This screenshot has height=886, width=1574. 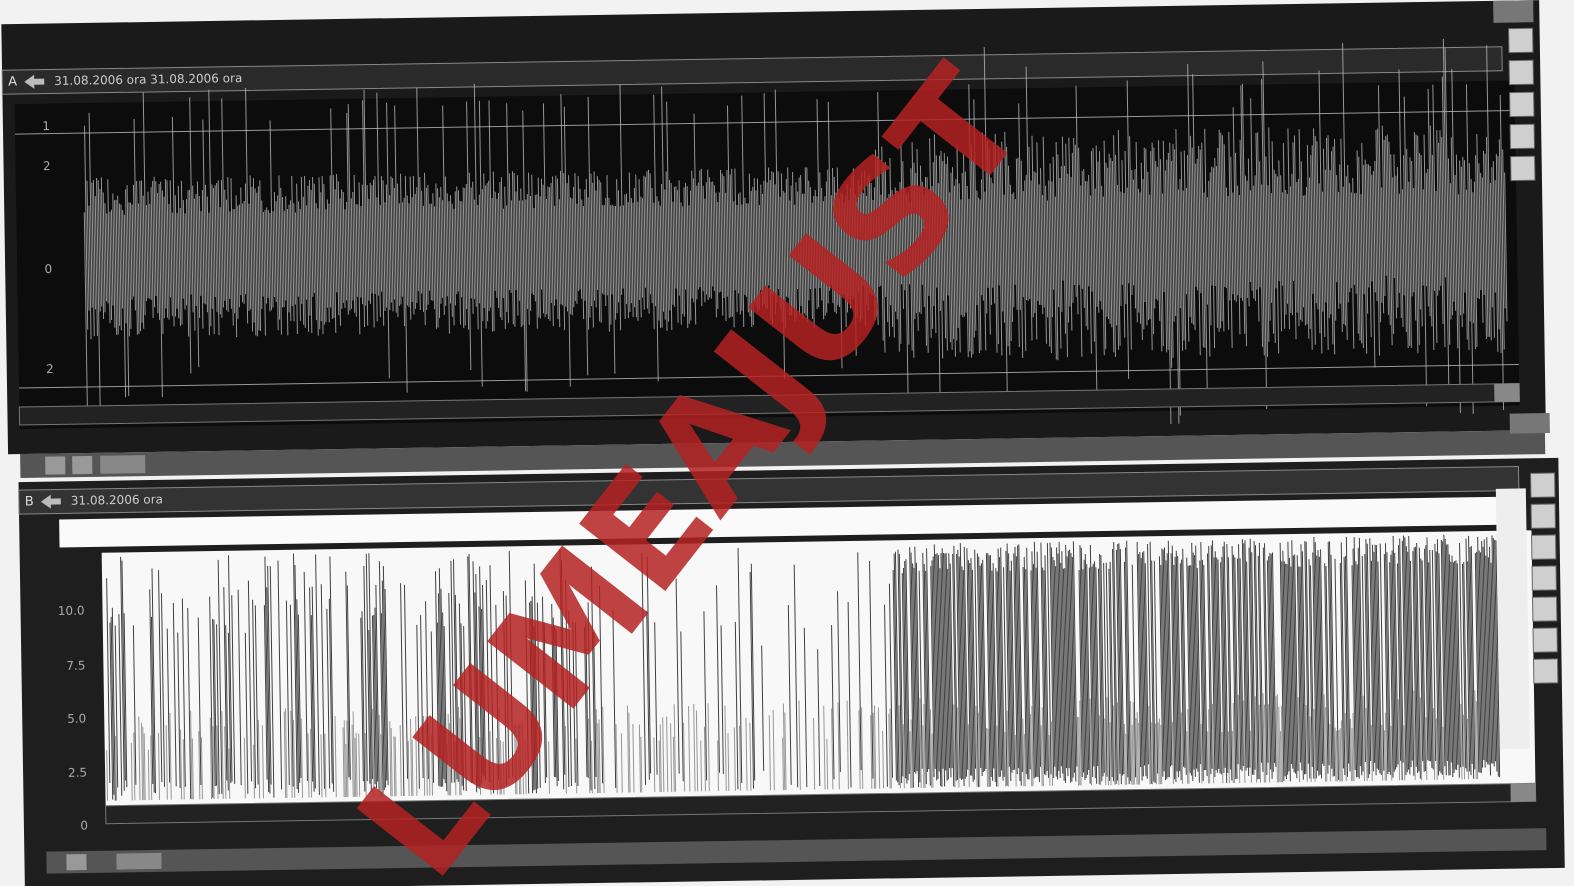 What do you see at coordinates (148, 79) in the screenshot?
I see `panel-title: 31.08.2006 ora 31.08.2006 ora` at bounding box center [148, 79].